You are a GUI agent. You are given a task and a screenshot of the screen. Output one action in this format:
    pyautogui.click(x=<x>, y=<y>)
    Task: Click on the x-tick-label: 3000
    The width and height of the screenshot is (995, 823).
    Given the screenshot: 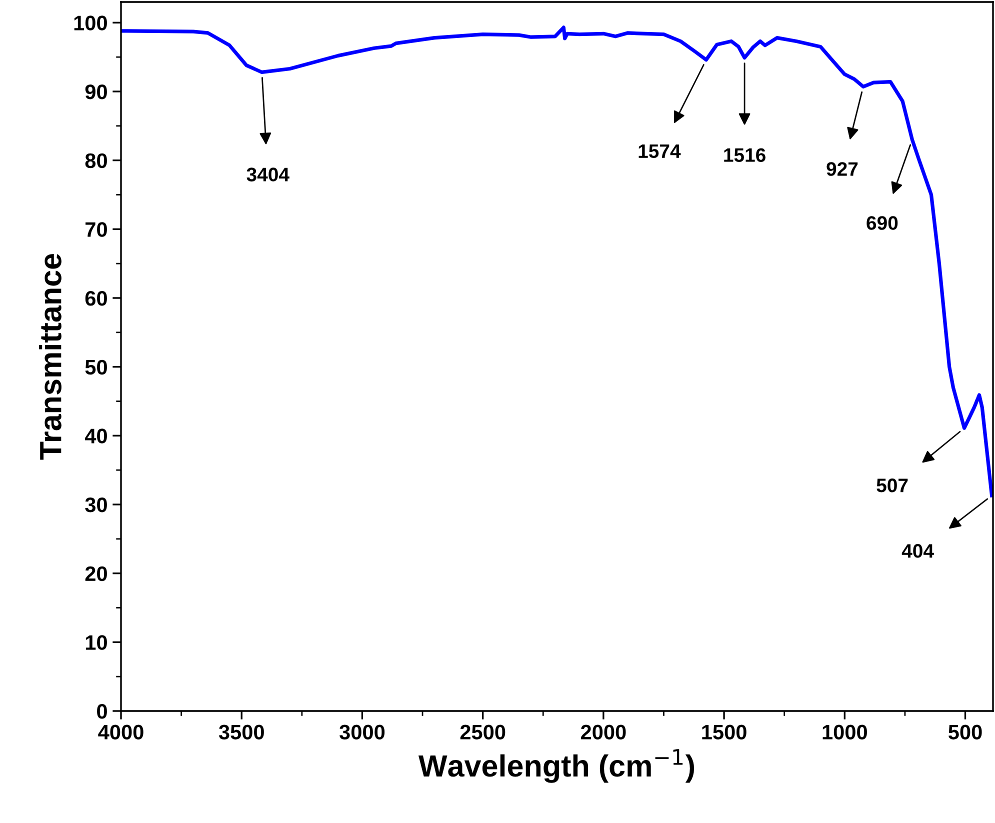 What is the action you would take?
    pyautogui.click(x=362, y=732)
    